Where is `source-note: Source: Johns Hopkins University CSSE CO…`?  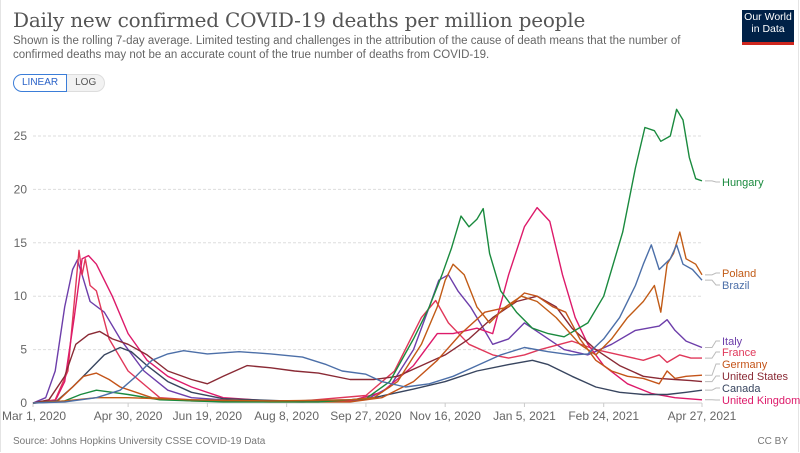 source-note: Source: Johns Hopkins University CSSE CO… is located at coordinates (139, 441).